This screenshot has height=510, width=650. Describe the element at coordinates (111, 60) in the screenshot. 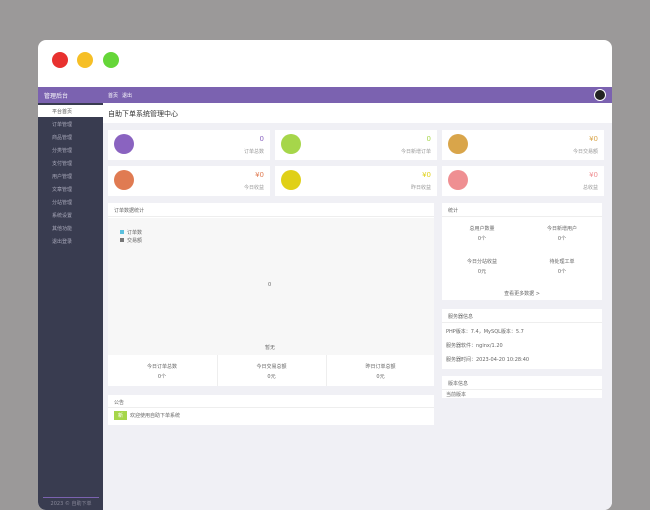

I see `maximize-button` at that location.